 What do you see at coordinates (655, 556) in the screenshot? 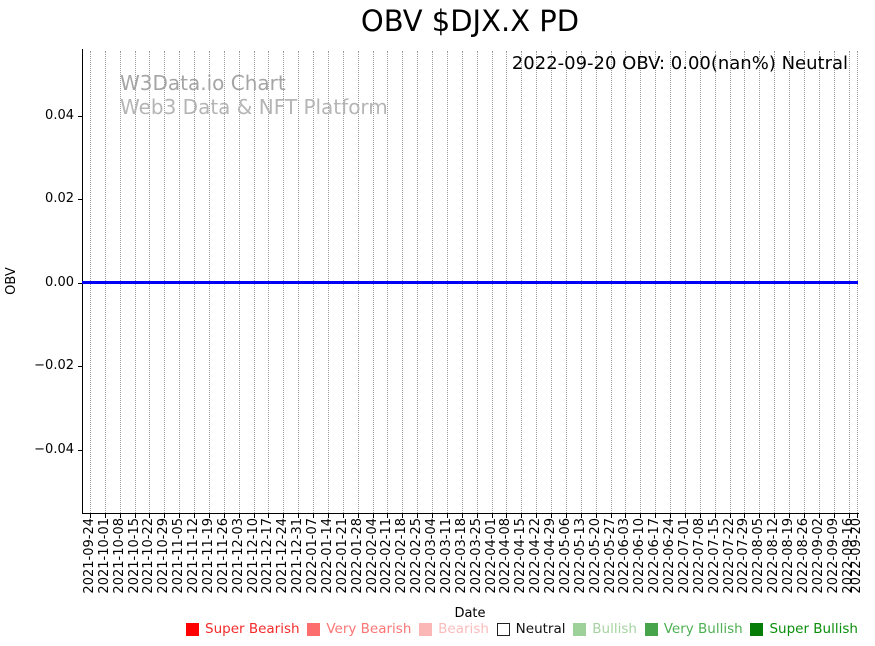
I see `x-tick-label: 2022-06-17` at bounding box center [655, 556].